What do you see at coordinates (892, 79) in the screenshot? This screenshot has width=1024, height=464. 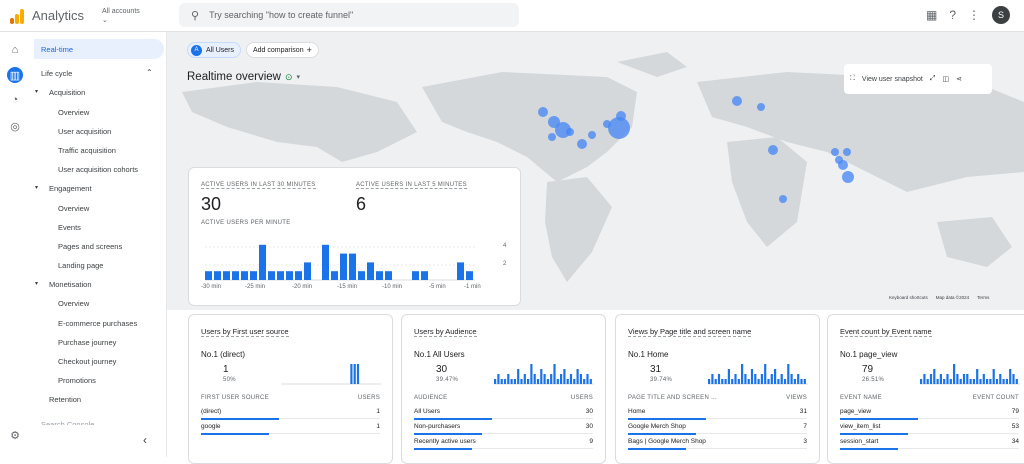 I see `view-snapshot-button: View user snapshot` at bounding box center [892, 79].